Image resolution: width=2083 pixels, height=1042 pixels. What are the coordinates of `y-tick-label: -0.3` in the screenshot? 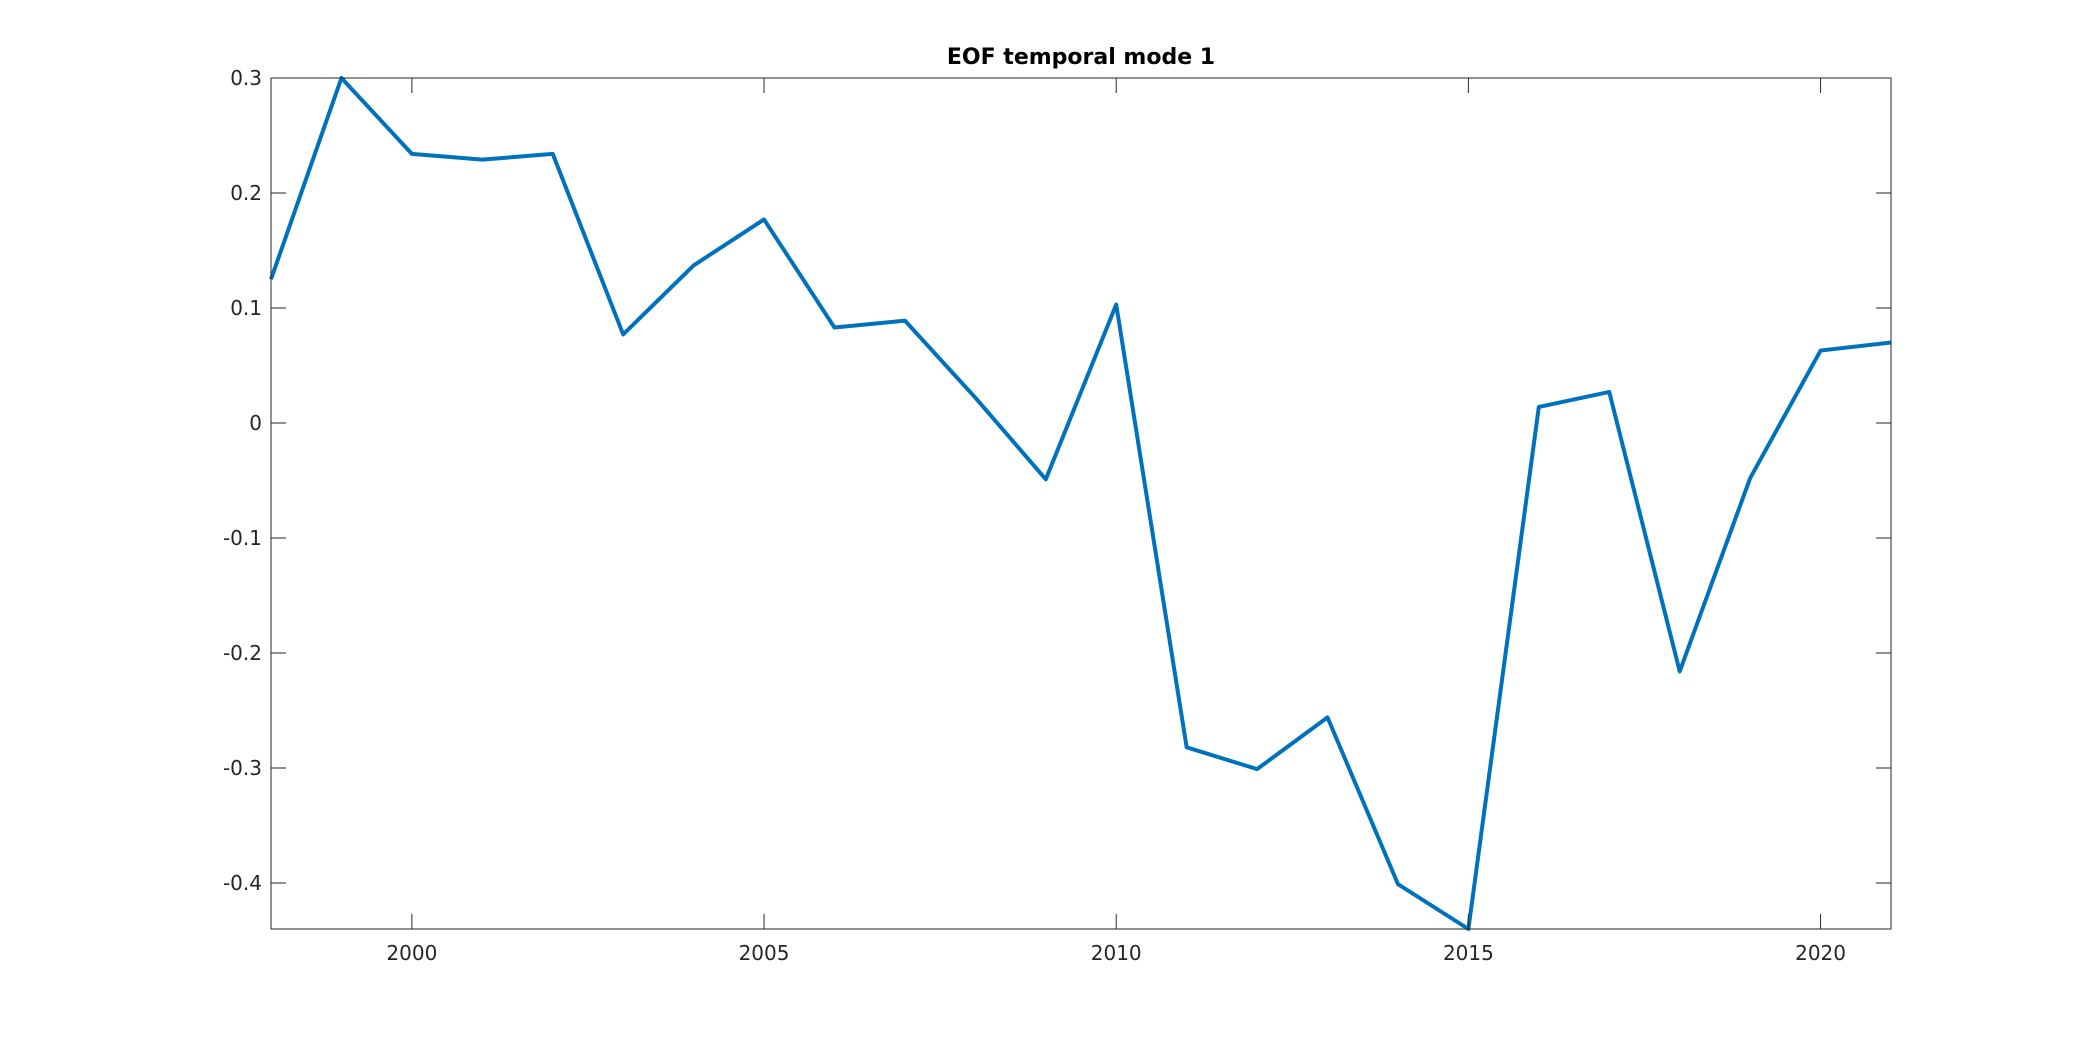 It's located at (242, 768).